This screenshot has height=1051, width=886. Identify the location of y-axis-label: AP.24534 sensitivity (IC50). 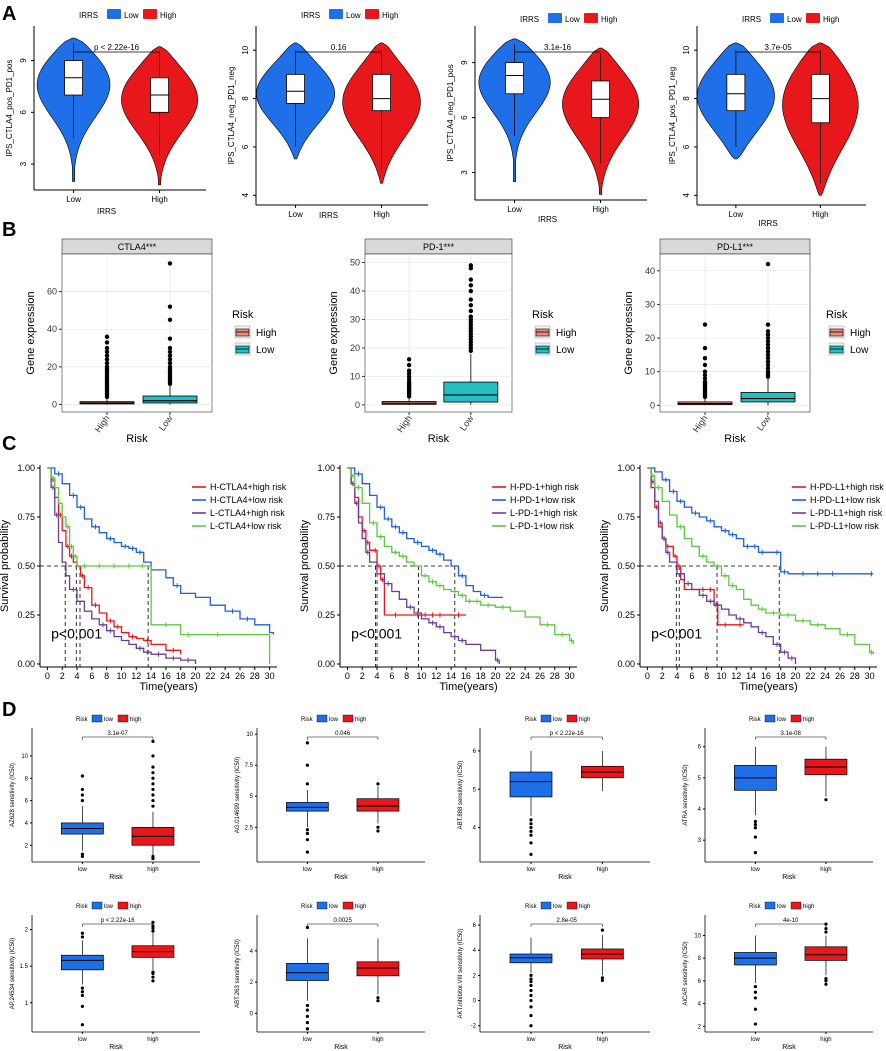
(13, 974).